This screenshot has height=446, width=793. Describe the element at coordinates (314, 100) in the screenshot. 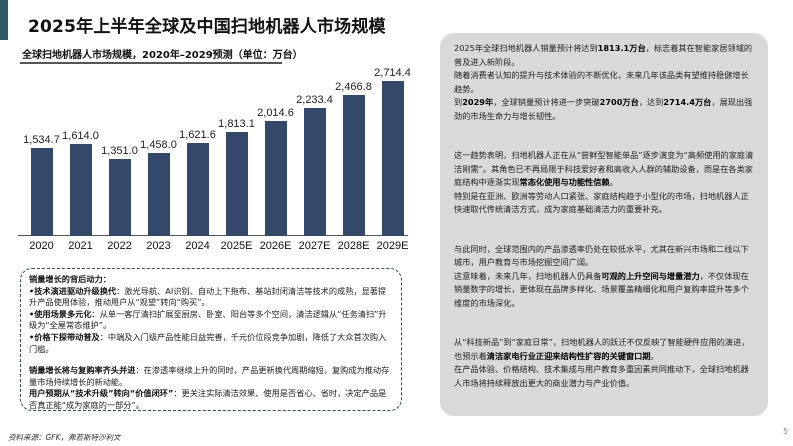

I see `bar-value-label: 2,233.4` at that location.